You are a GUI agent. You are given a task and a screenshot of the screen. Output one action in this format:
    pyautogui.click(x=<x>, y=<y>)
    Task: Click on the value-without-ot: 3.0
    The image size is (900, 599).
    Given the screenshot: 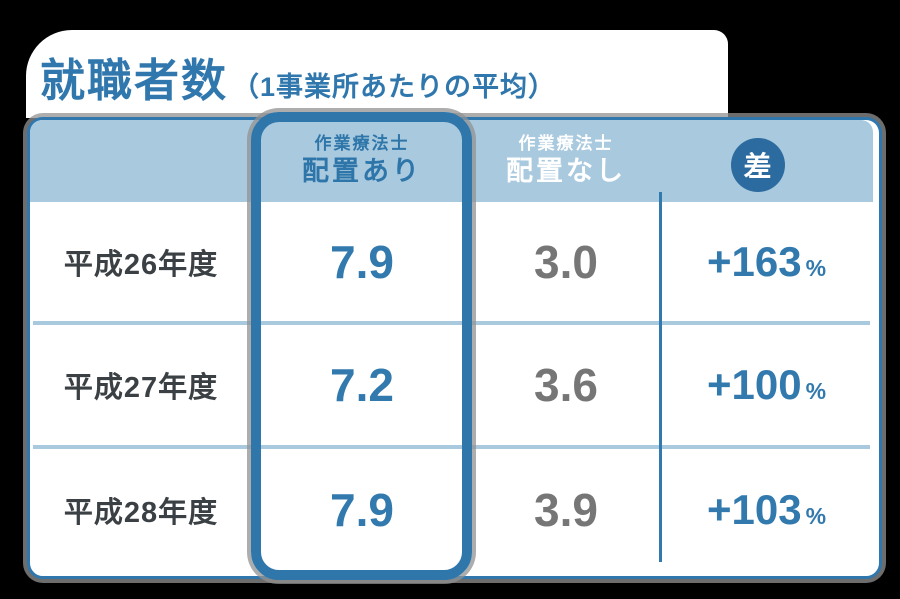 What is the action you would take?
    pyautogui.click(x=566, y=261)
    